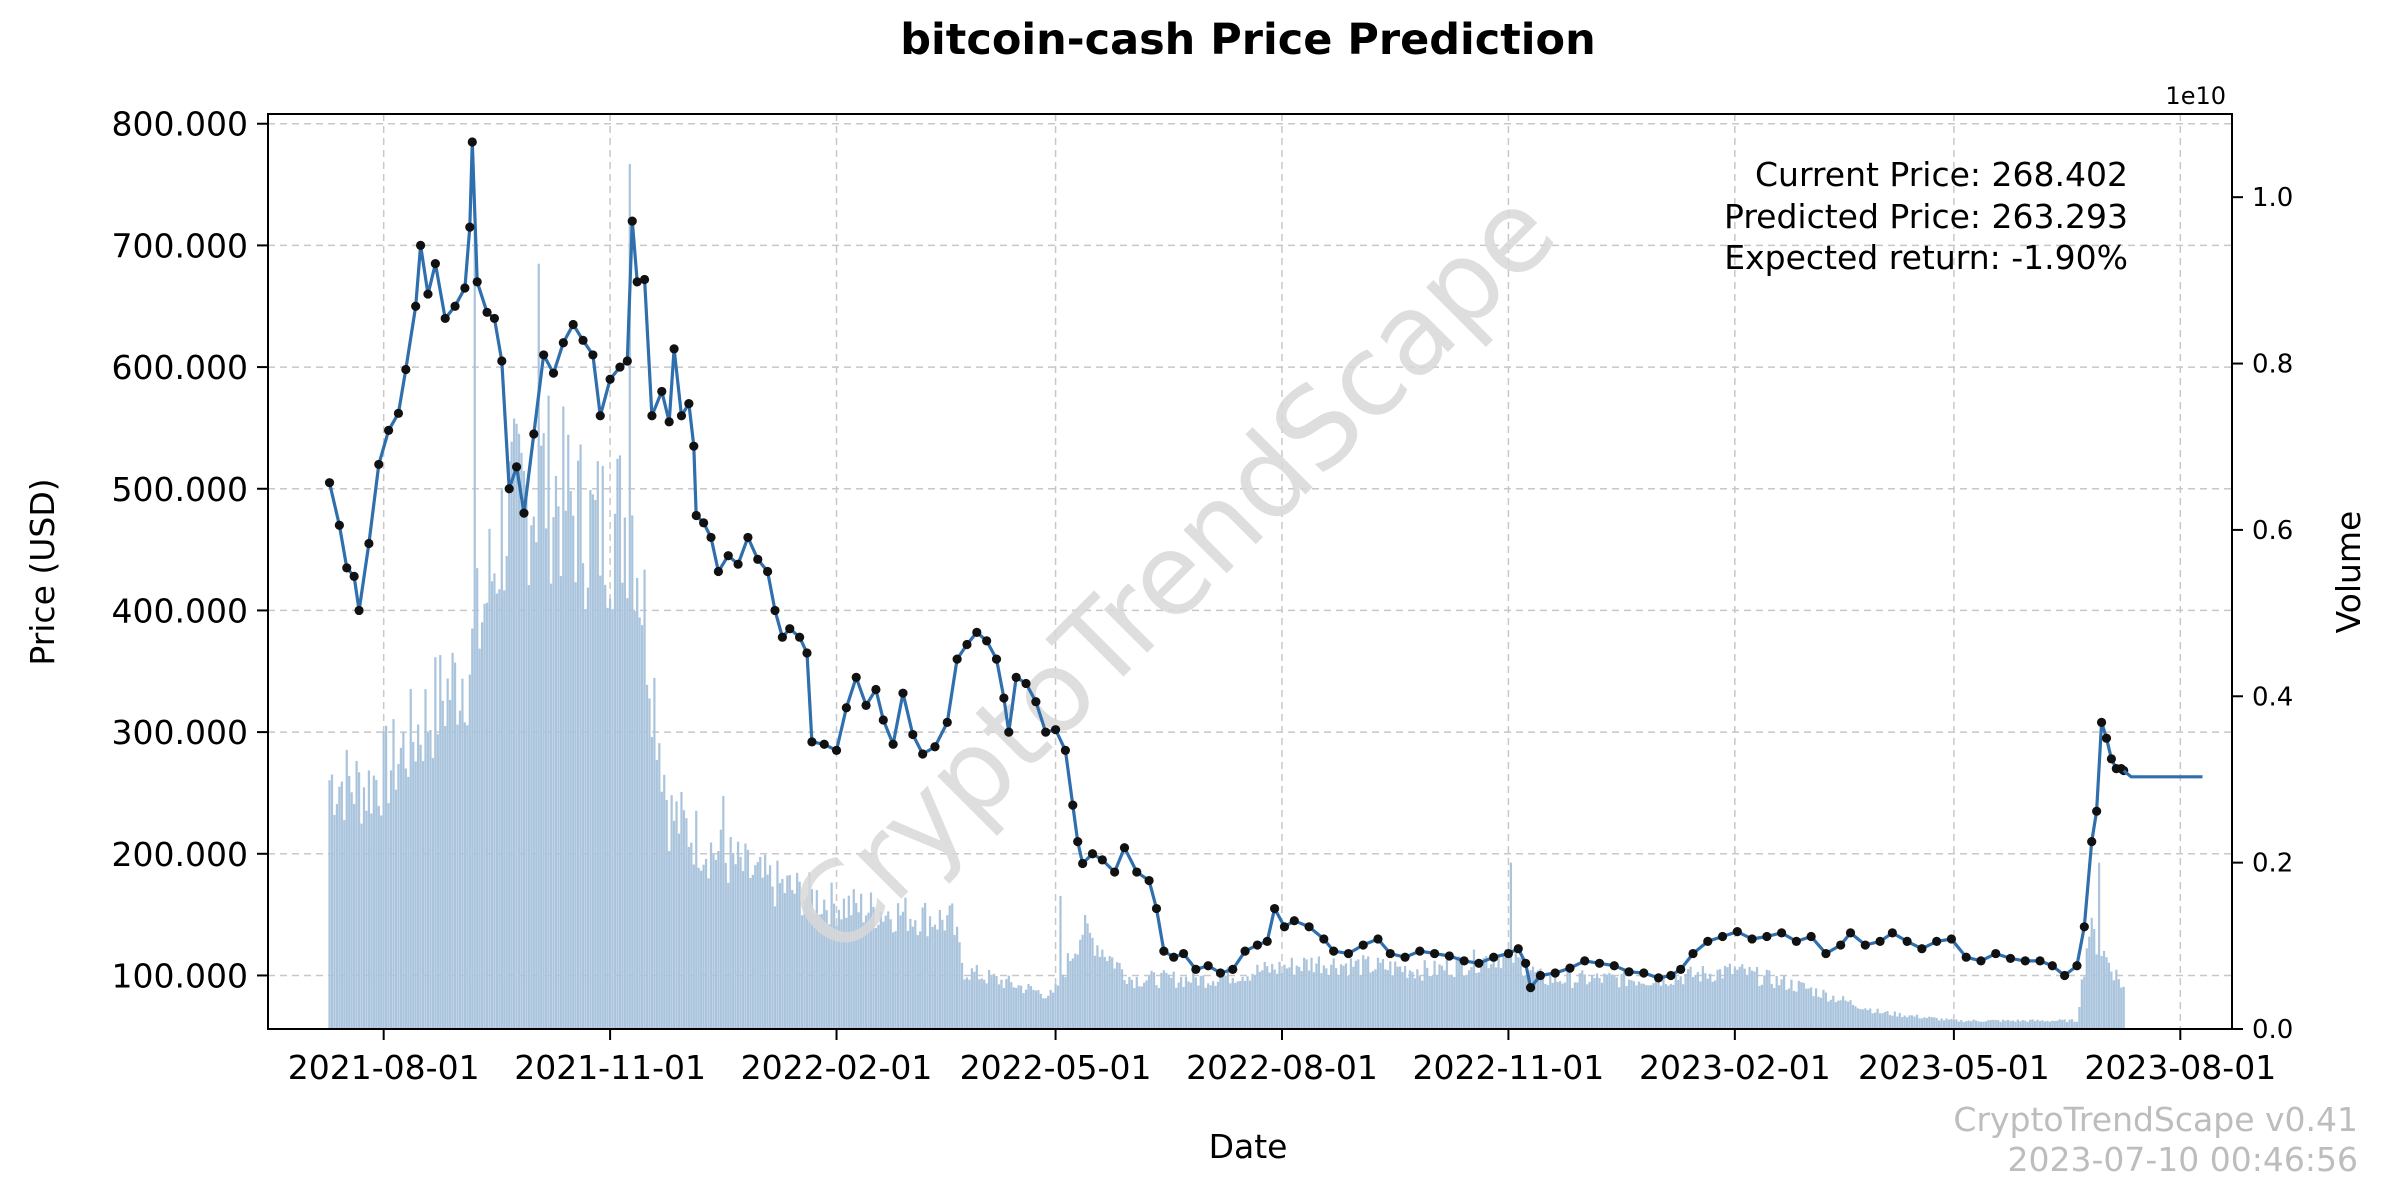  I want to click on y2-tick-label: 0.4, so click(2272, 697).